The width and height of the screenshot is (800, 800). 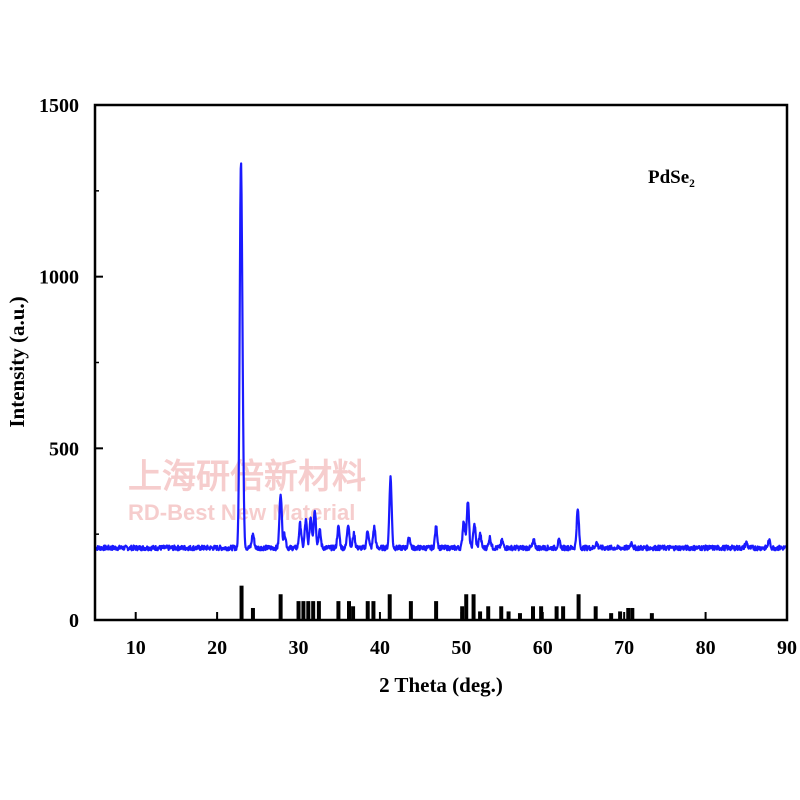 What do you see at coordinates (787, 648) in the screenshot?
I see `x-tick-label: 90` at bounding box center [787, 648].